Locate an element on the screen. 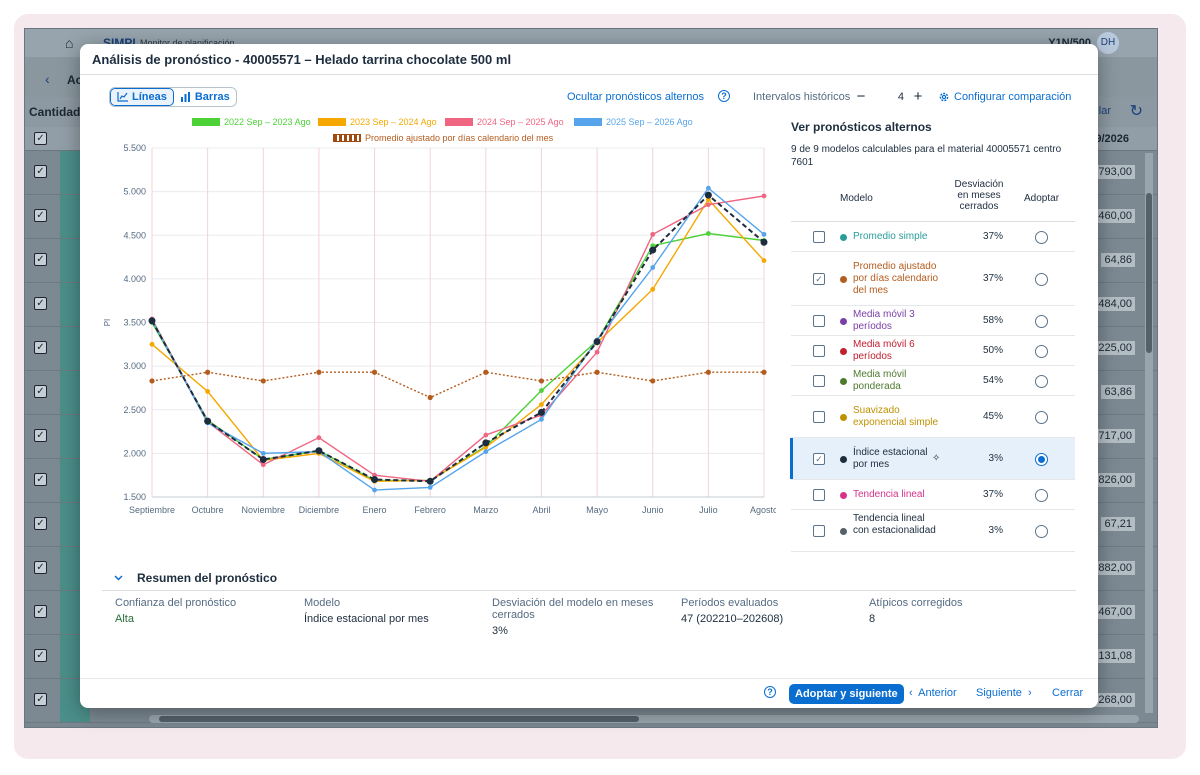 The image size is (1200, 775). row-value: 67,21 is located at coordinates (1118, 524).